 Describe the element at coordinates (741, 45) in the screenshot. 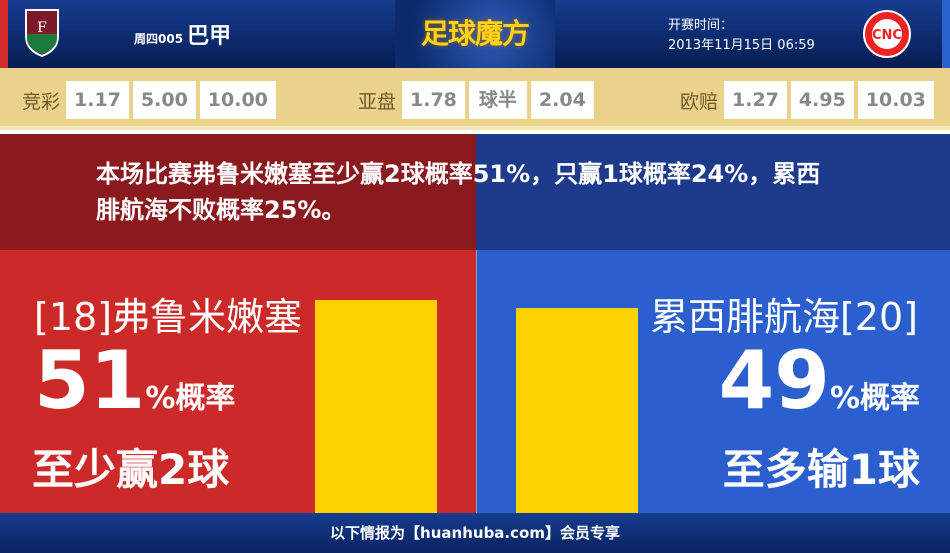

I see `kickoff-value: 2013年11月15日 06:59` at that location.